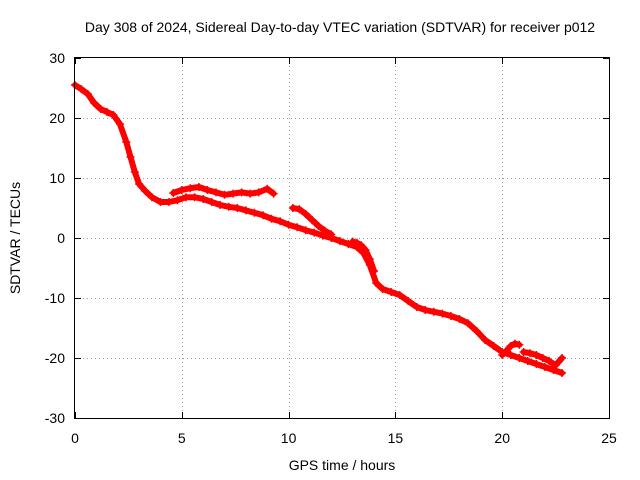 The width and height of the screenshot is (640, 480). I want to click on y-tick-label: 20, so click(57, 118).